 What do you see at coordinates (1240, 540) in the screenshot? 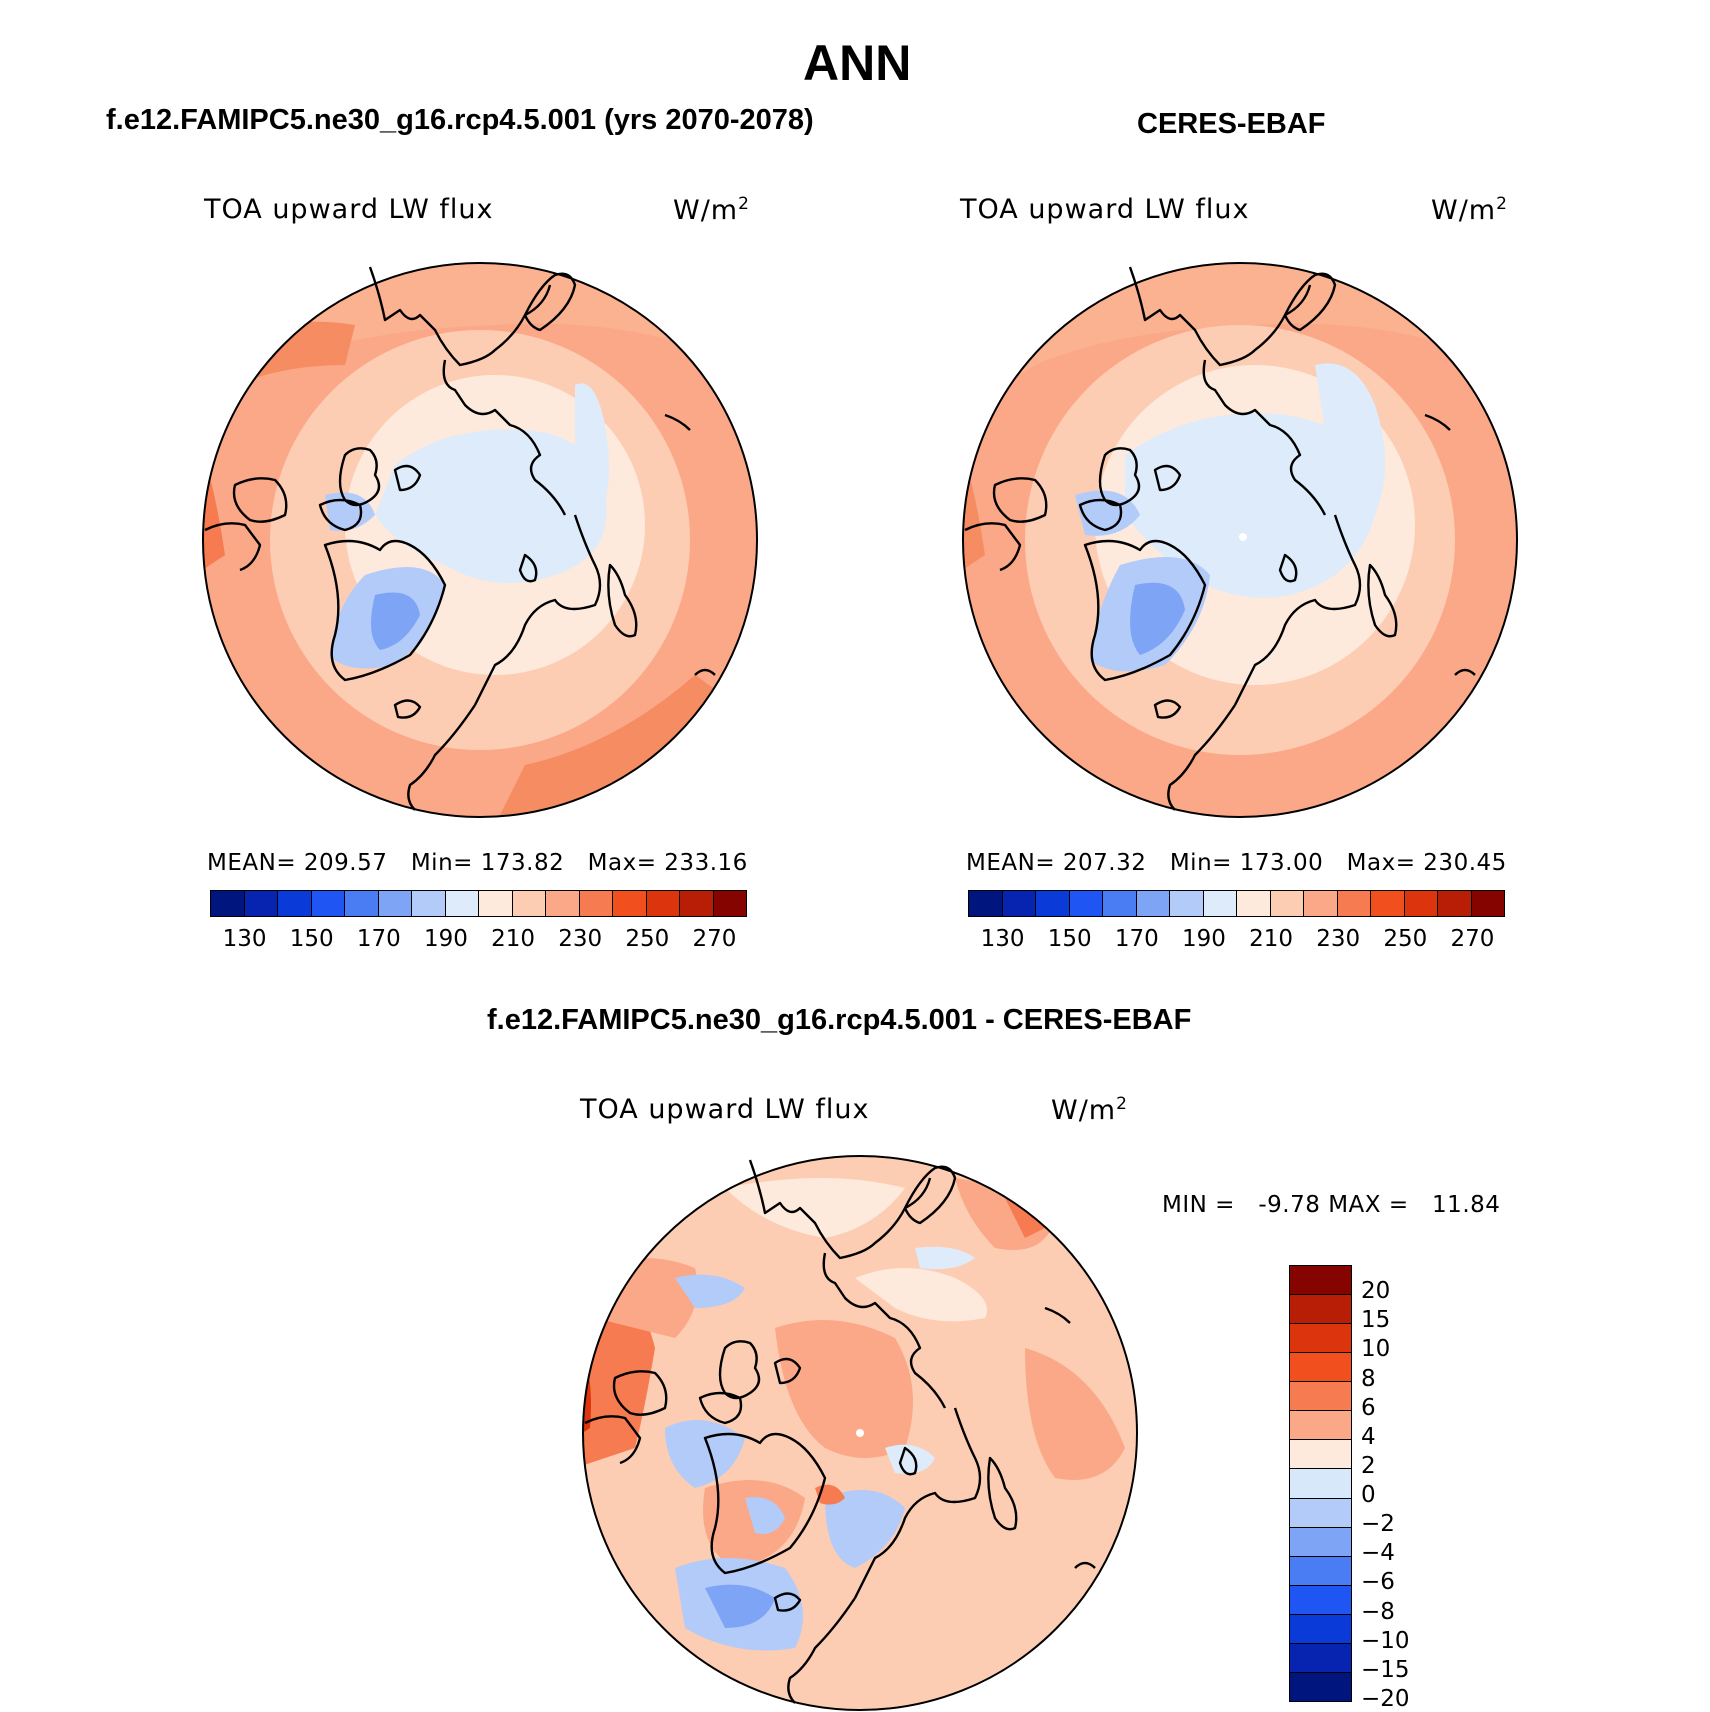
I see `obs-polar-map` at bounding box center [1240, 540].